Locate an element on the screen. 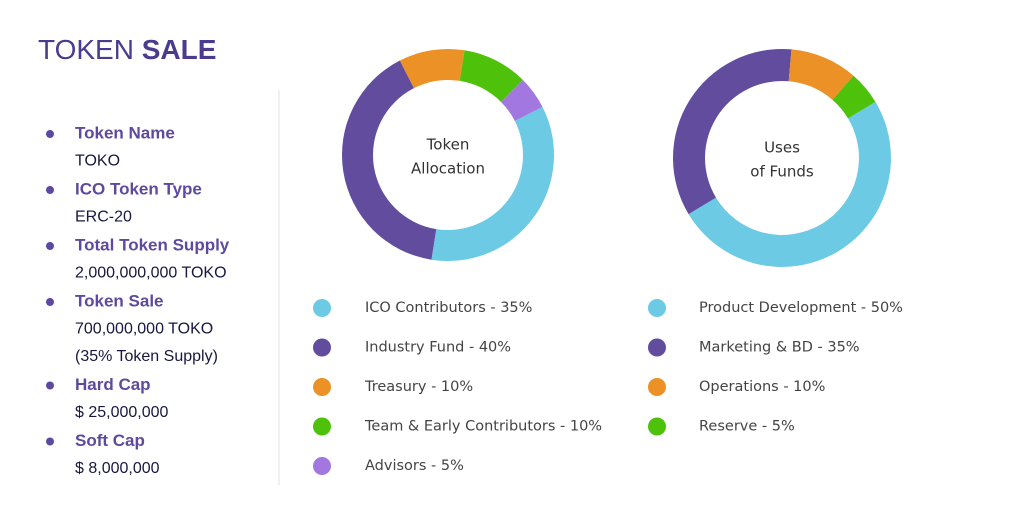 The width and height of the screenshot is (1017, 520). list-value: 700,000,000 TOKO is located at coordinates (144, 329).